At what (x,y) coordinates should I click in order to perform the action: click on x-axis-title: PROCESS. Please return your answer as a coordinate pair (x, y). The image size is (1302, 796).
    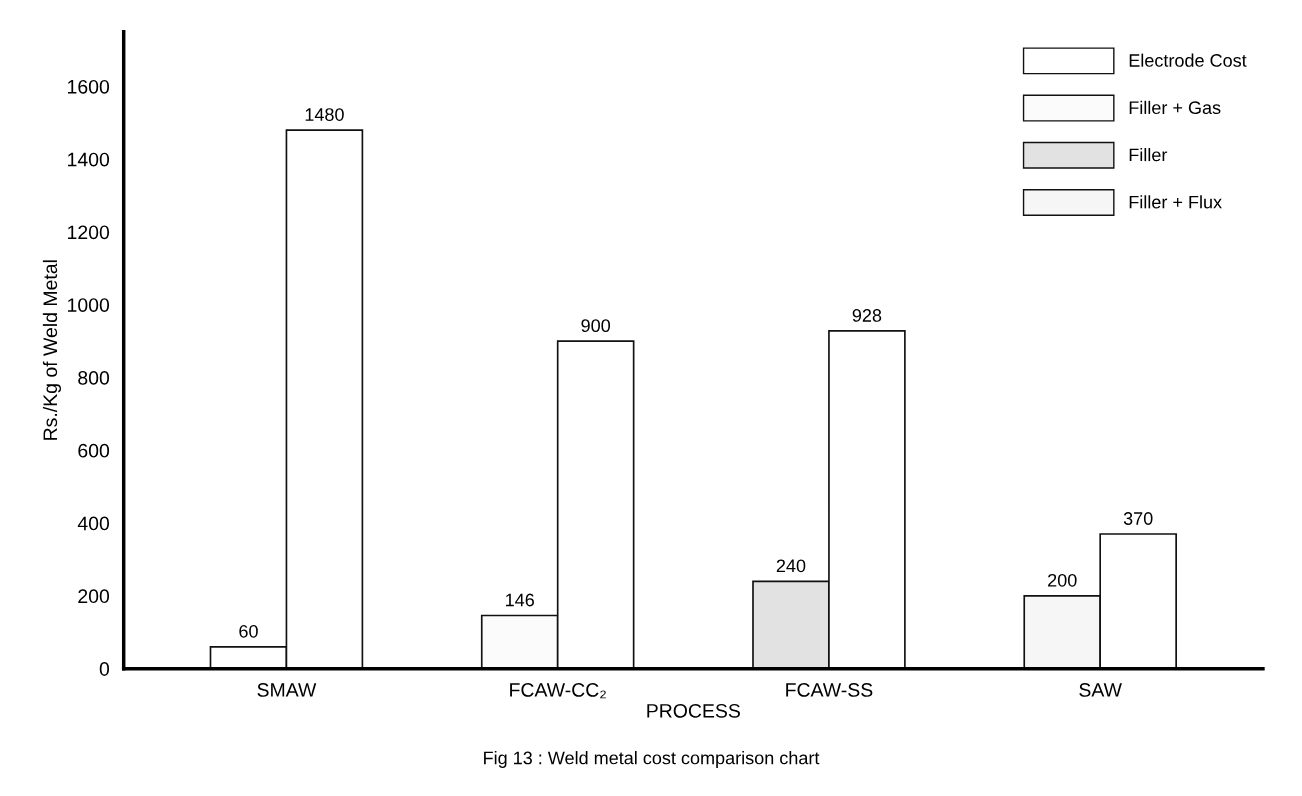
    Looking at the image, I should click on (693, 710).